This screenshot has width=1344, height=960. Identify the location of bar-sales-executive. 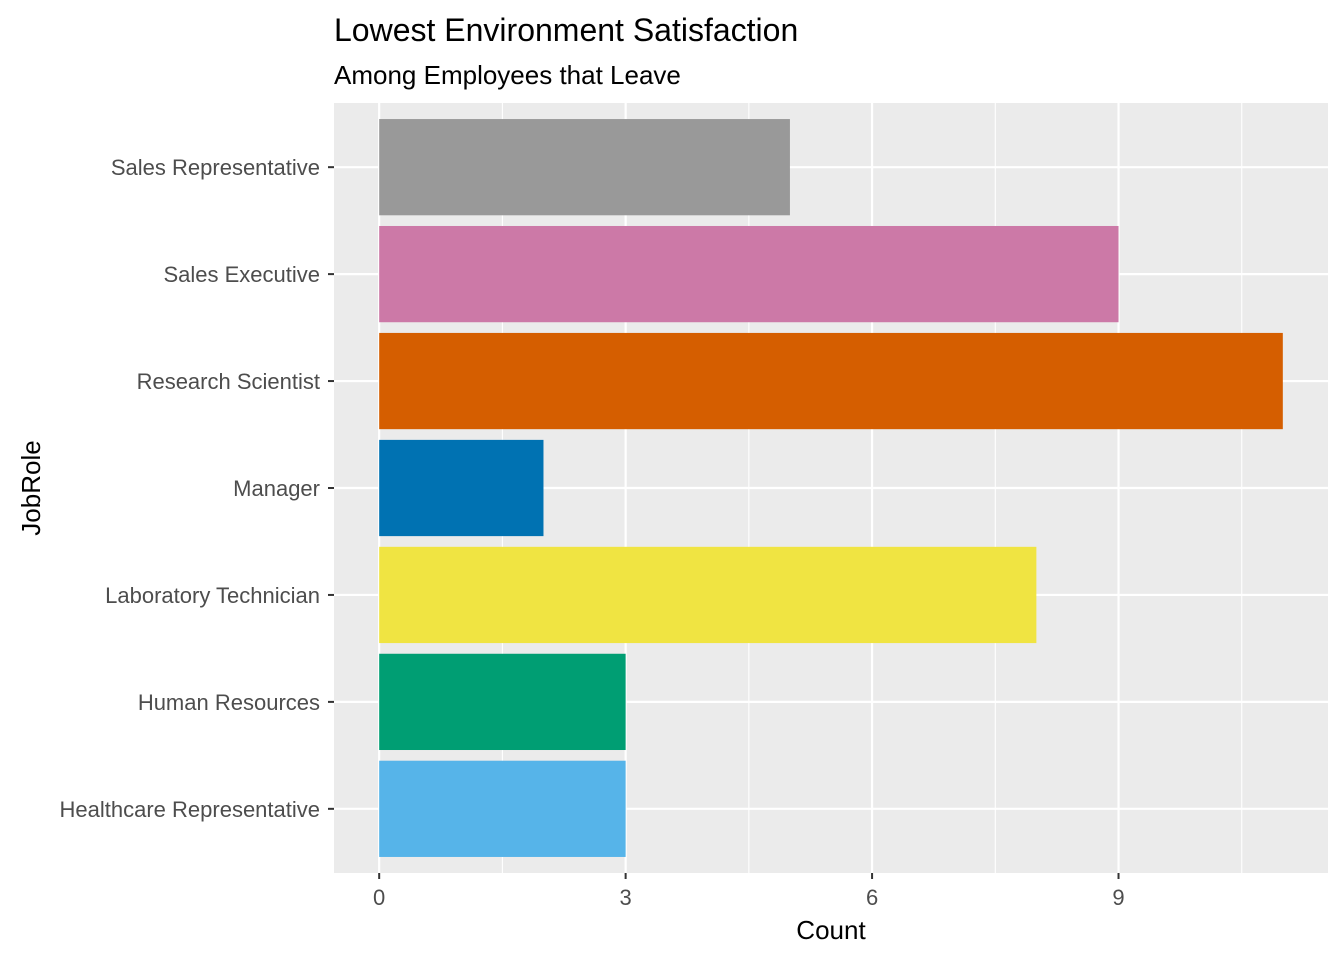
(749, 274).